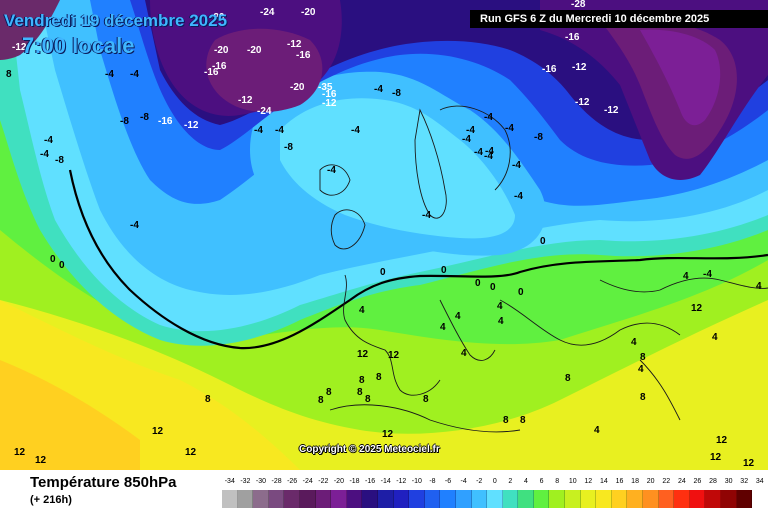 The image size is (768, 512). I want to click on legend-tick-label: 18, so click(635, 481).